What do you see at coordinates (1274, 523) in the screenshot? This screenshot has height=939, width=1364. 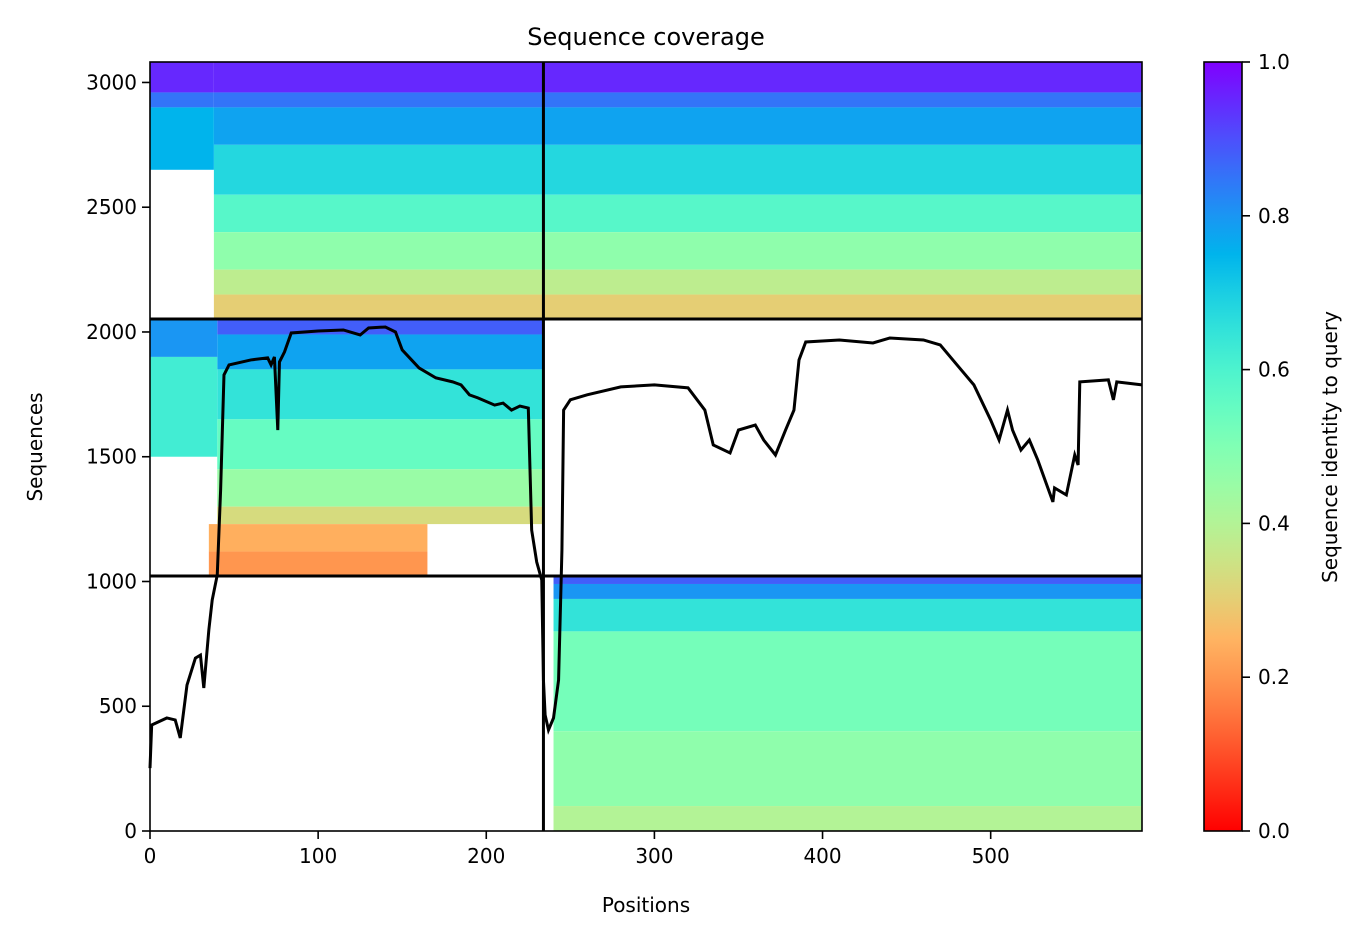 I see `colorbar-tick-label: 0.4` at bounding box center [1274, 523].